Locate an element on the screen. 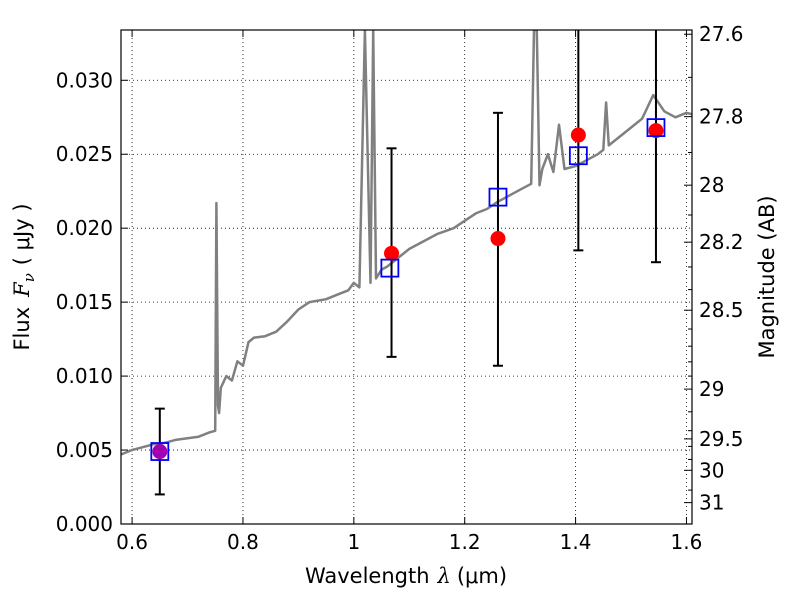 The image size is (800, 600). x-axis-label-symbol: λ is located at coordinates (444, 576).